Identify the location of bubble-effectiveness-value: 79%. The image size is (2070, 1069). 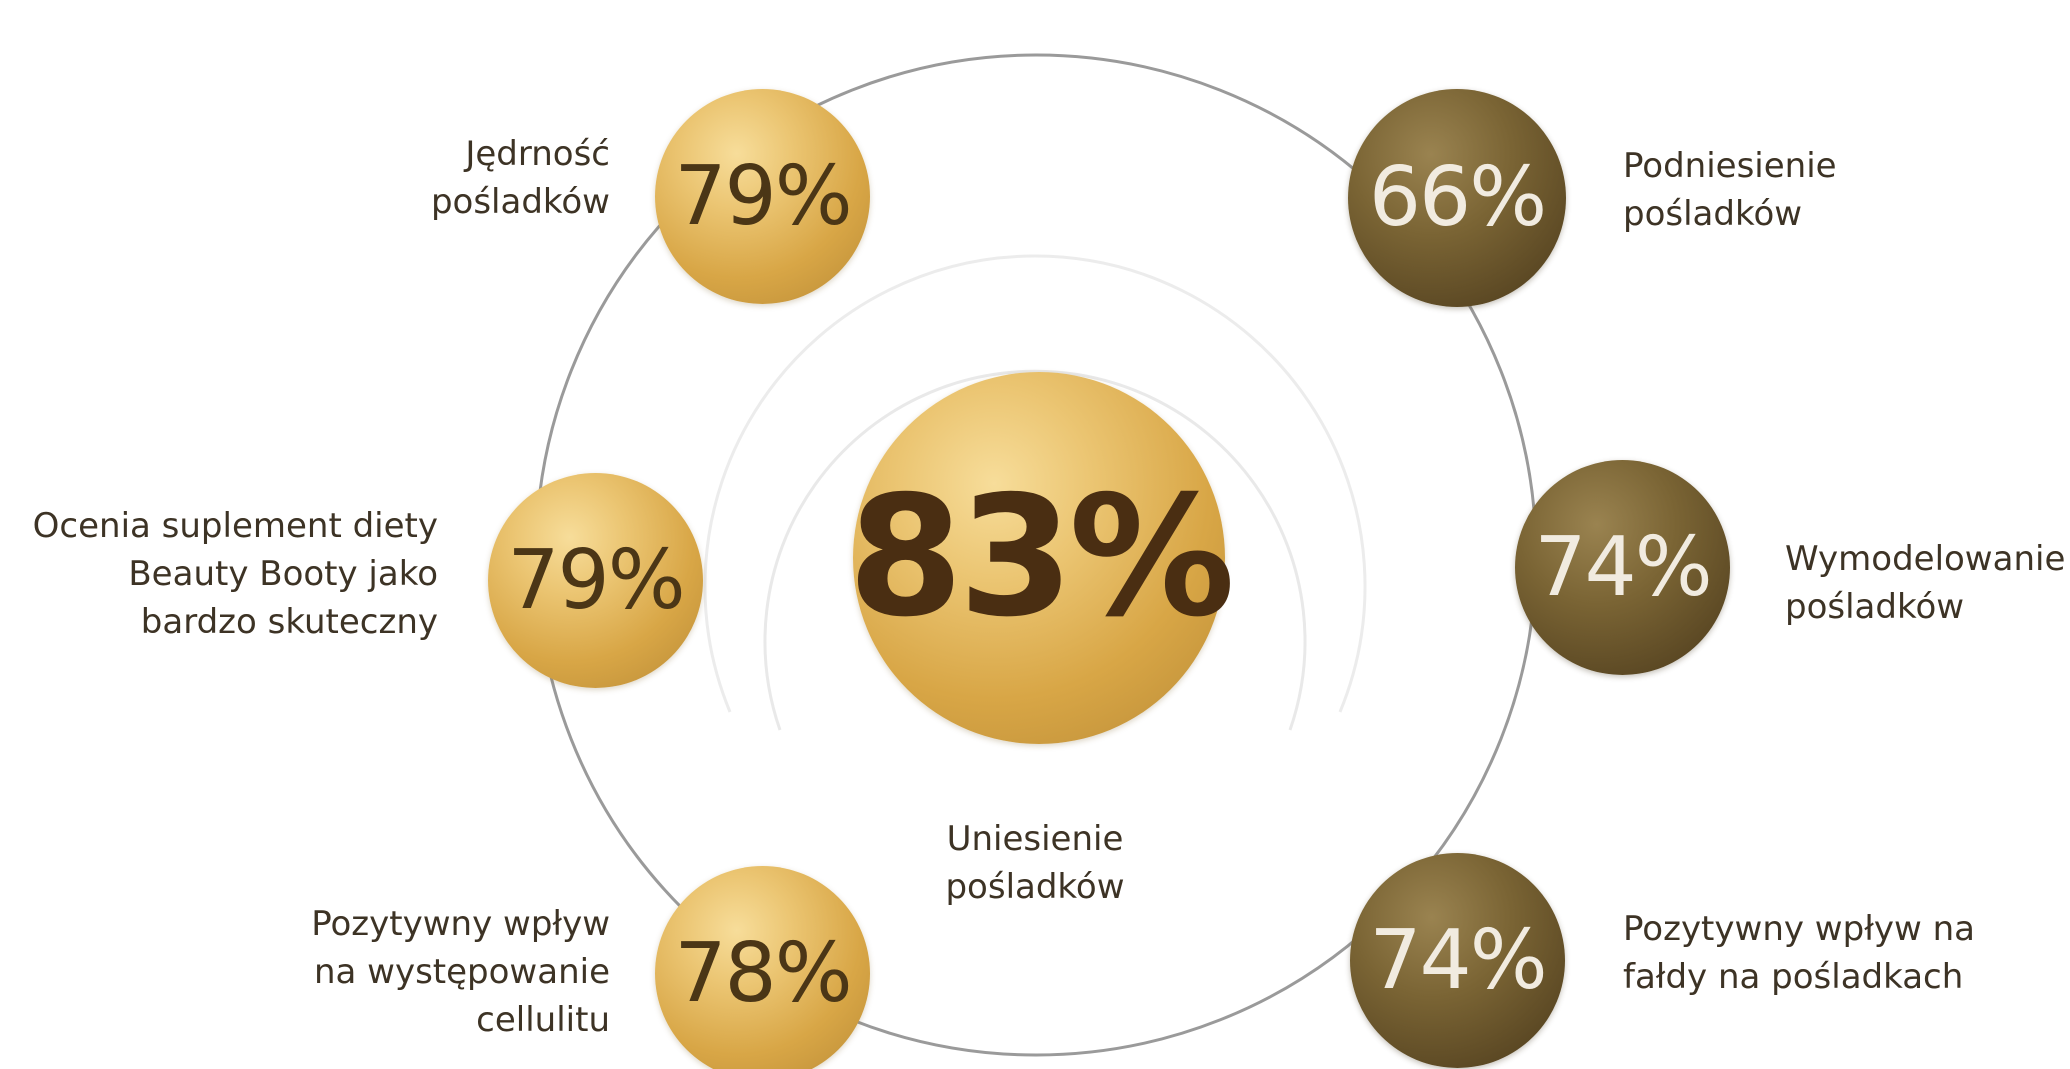
(596, 580).